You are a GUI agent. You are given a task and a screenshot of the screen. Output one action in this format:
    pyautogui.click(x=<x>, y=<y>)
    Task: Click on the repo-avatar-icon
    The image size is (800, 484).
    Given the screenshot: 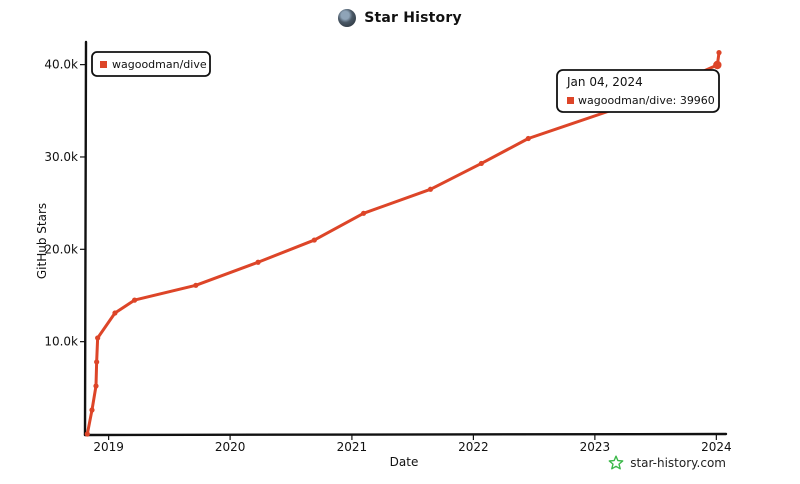 What is the action you would take?
    pyautogui.click(x=347, y=18)
    